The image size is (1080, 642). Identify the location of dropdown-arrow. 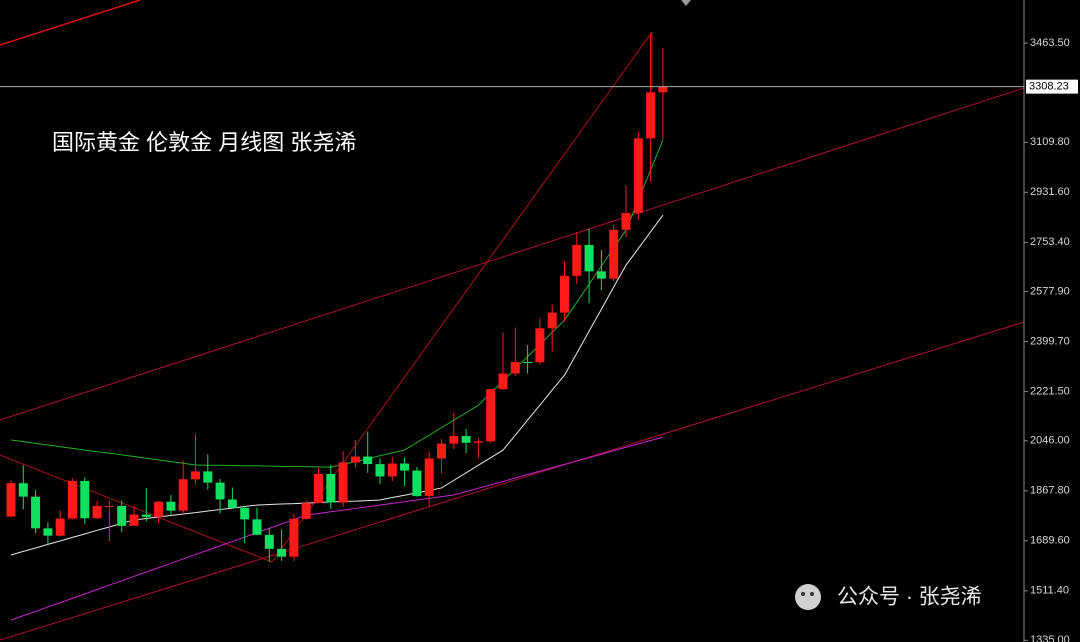
(686, 3).